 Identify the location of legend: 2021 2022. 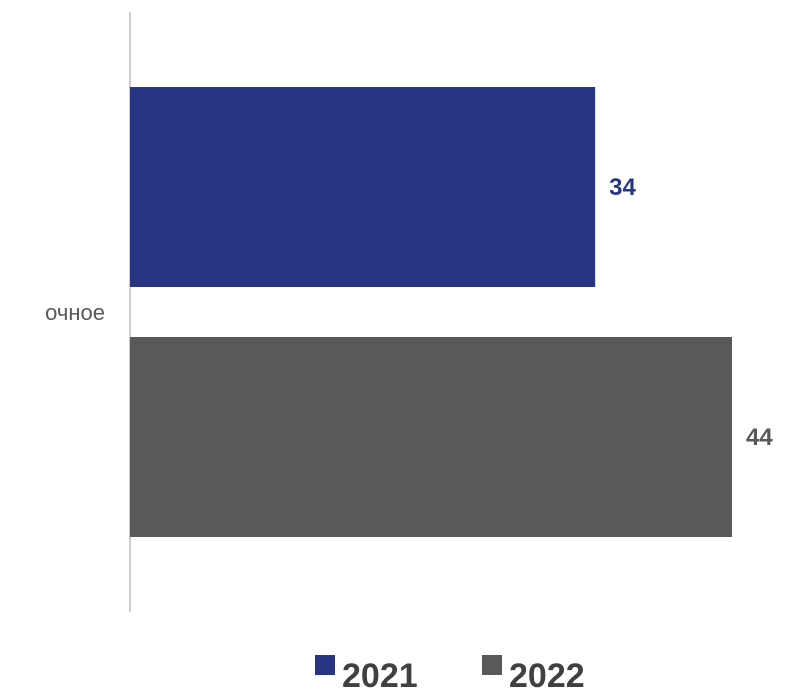
(450, 672).